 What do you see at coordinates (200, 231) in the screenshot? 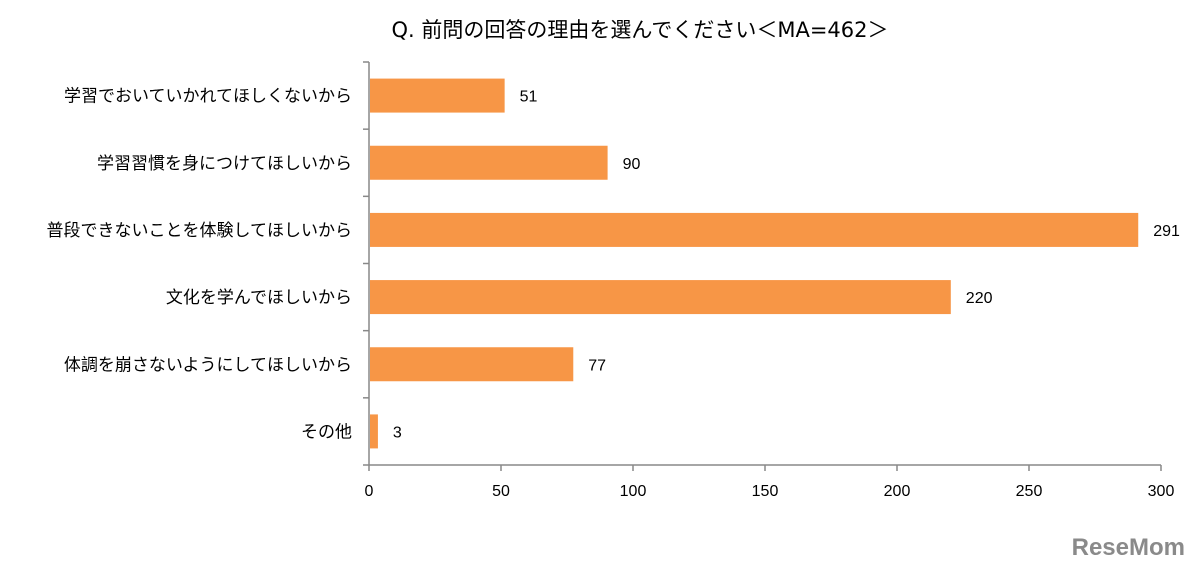
I see `category-label: 普段できないことを体験してほしいから` at bounding box center [200, 231].